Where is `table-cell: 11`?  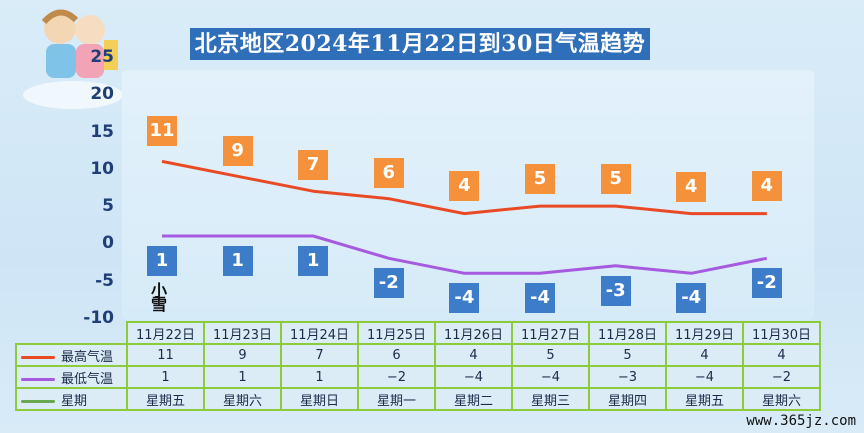
table-cell: 11 is located at coordinates (165, 355).